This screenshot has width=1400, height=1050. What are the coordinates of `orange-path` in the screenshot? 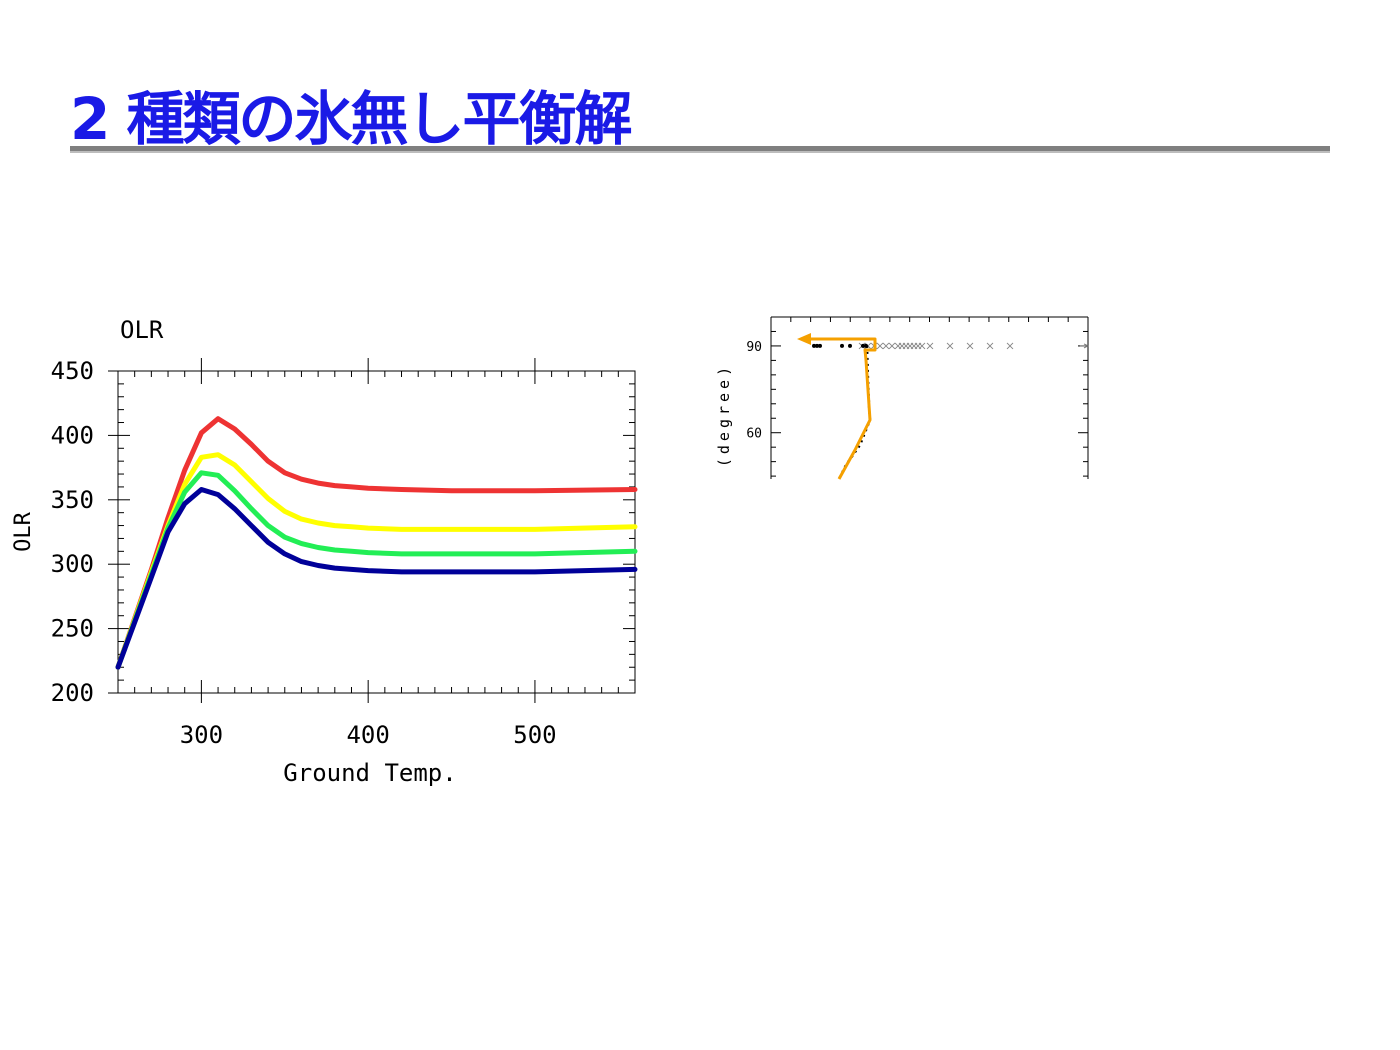 It's located at (843, 408).